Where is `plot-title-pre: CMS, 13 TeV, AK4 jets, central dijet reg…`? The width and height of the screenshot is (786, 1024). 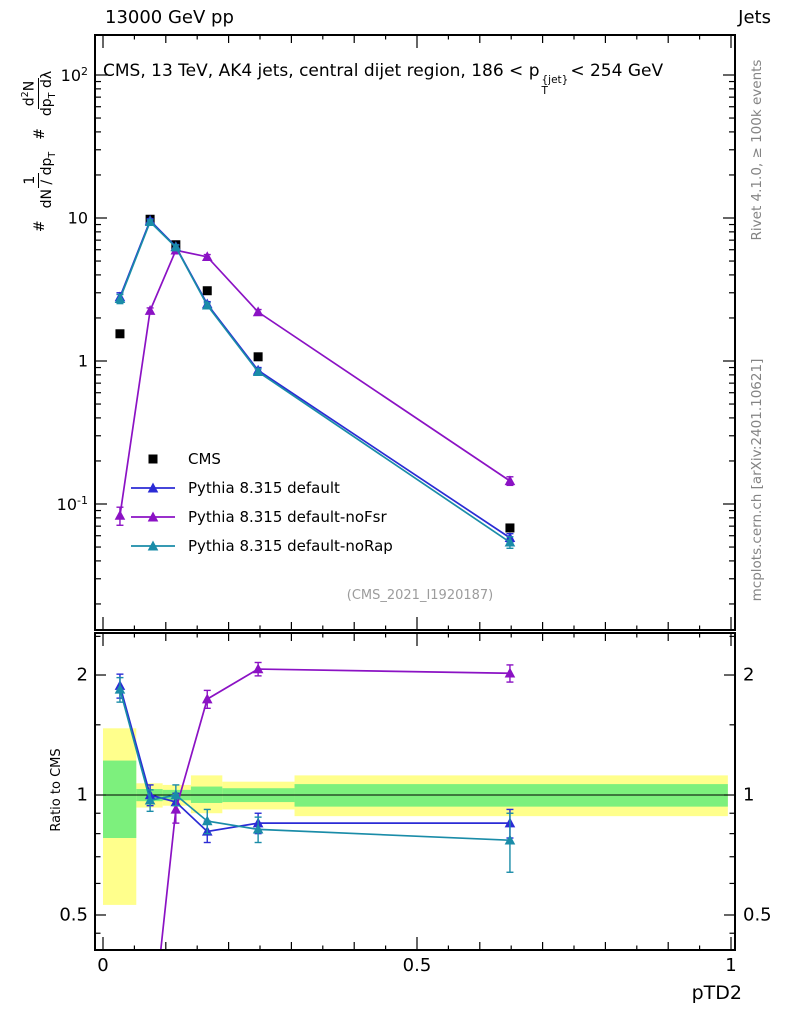 plot-title-pre: CMS, 13 TeV, AK4 jets, central dijet reg… is located at coordinates (321, 71).